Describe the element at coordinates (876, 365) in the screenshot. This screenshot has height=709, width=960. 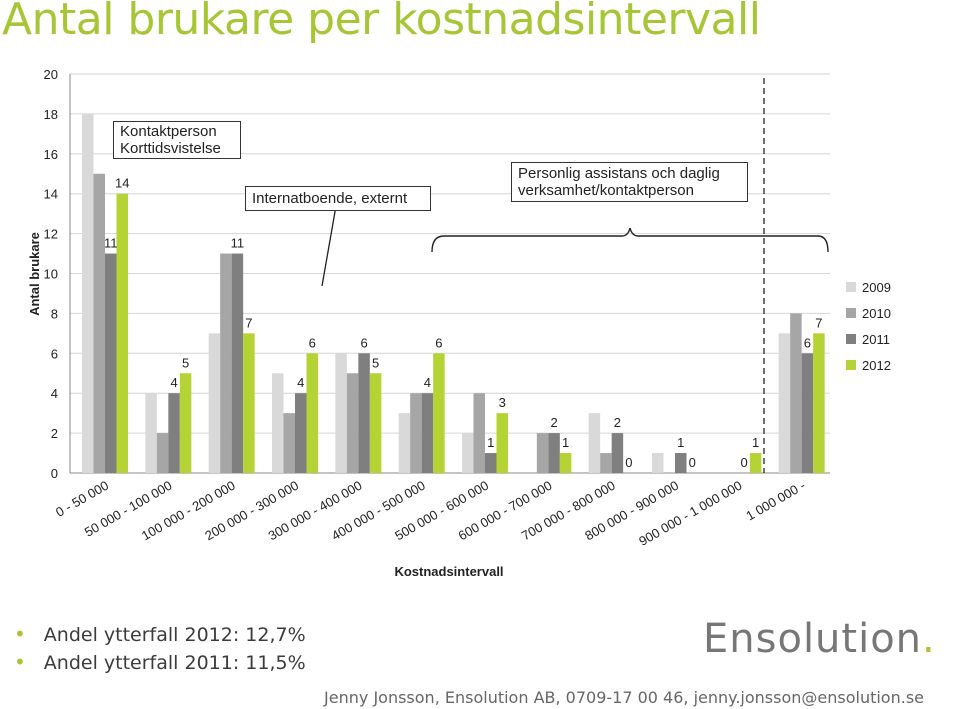
I see `legend-label-2012: 2012` at that location.